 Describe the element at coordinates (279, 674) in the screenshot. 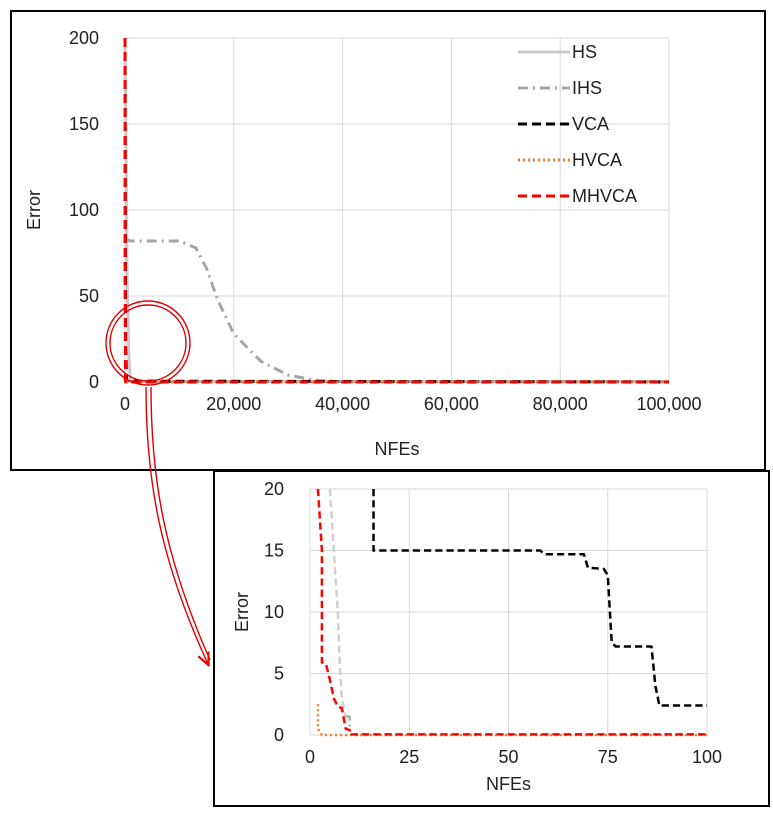

I see `zoom-y-tick-label: 5` at that location.